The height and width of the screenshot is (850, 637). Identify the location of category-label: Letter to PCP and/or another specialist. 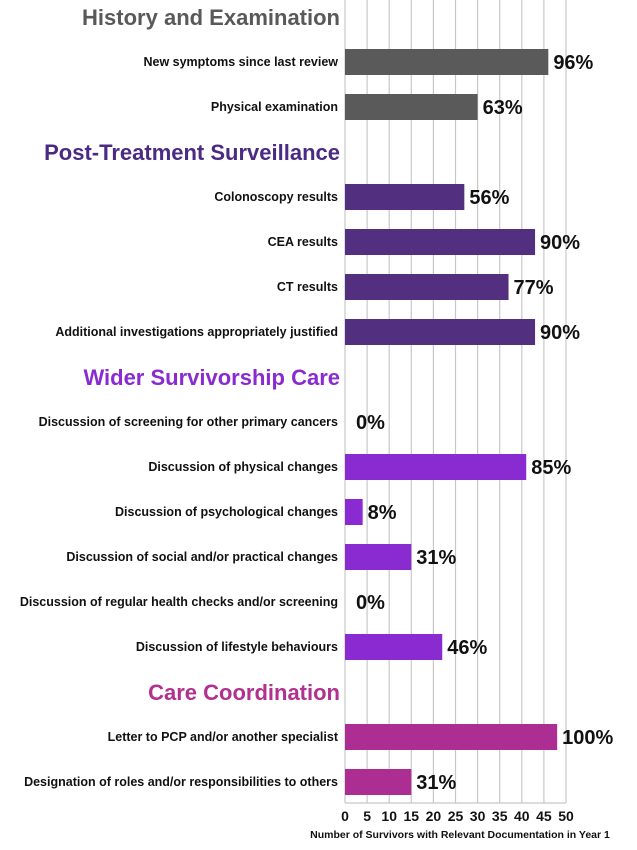
(223, 737).